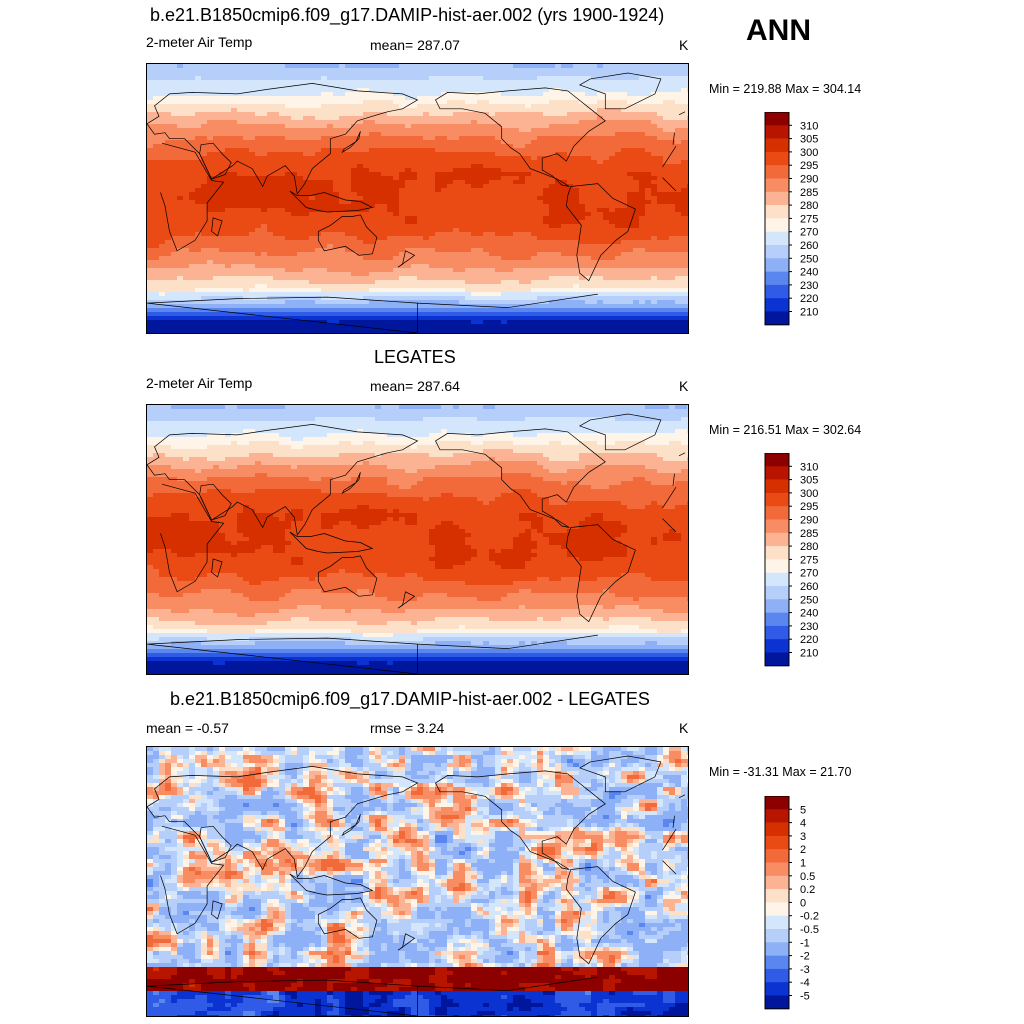  Describe the element at coordinates (415, 386) in the screenshot. I see `panel-2-mean-label: mean= 287.64` at that location.